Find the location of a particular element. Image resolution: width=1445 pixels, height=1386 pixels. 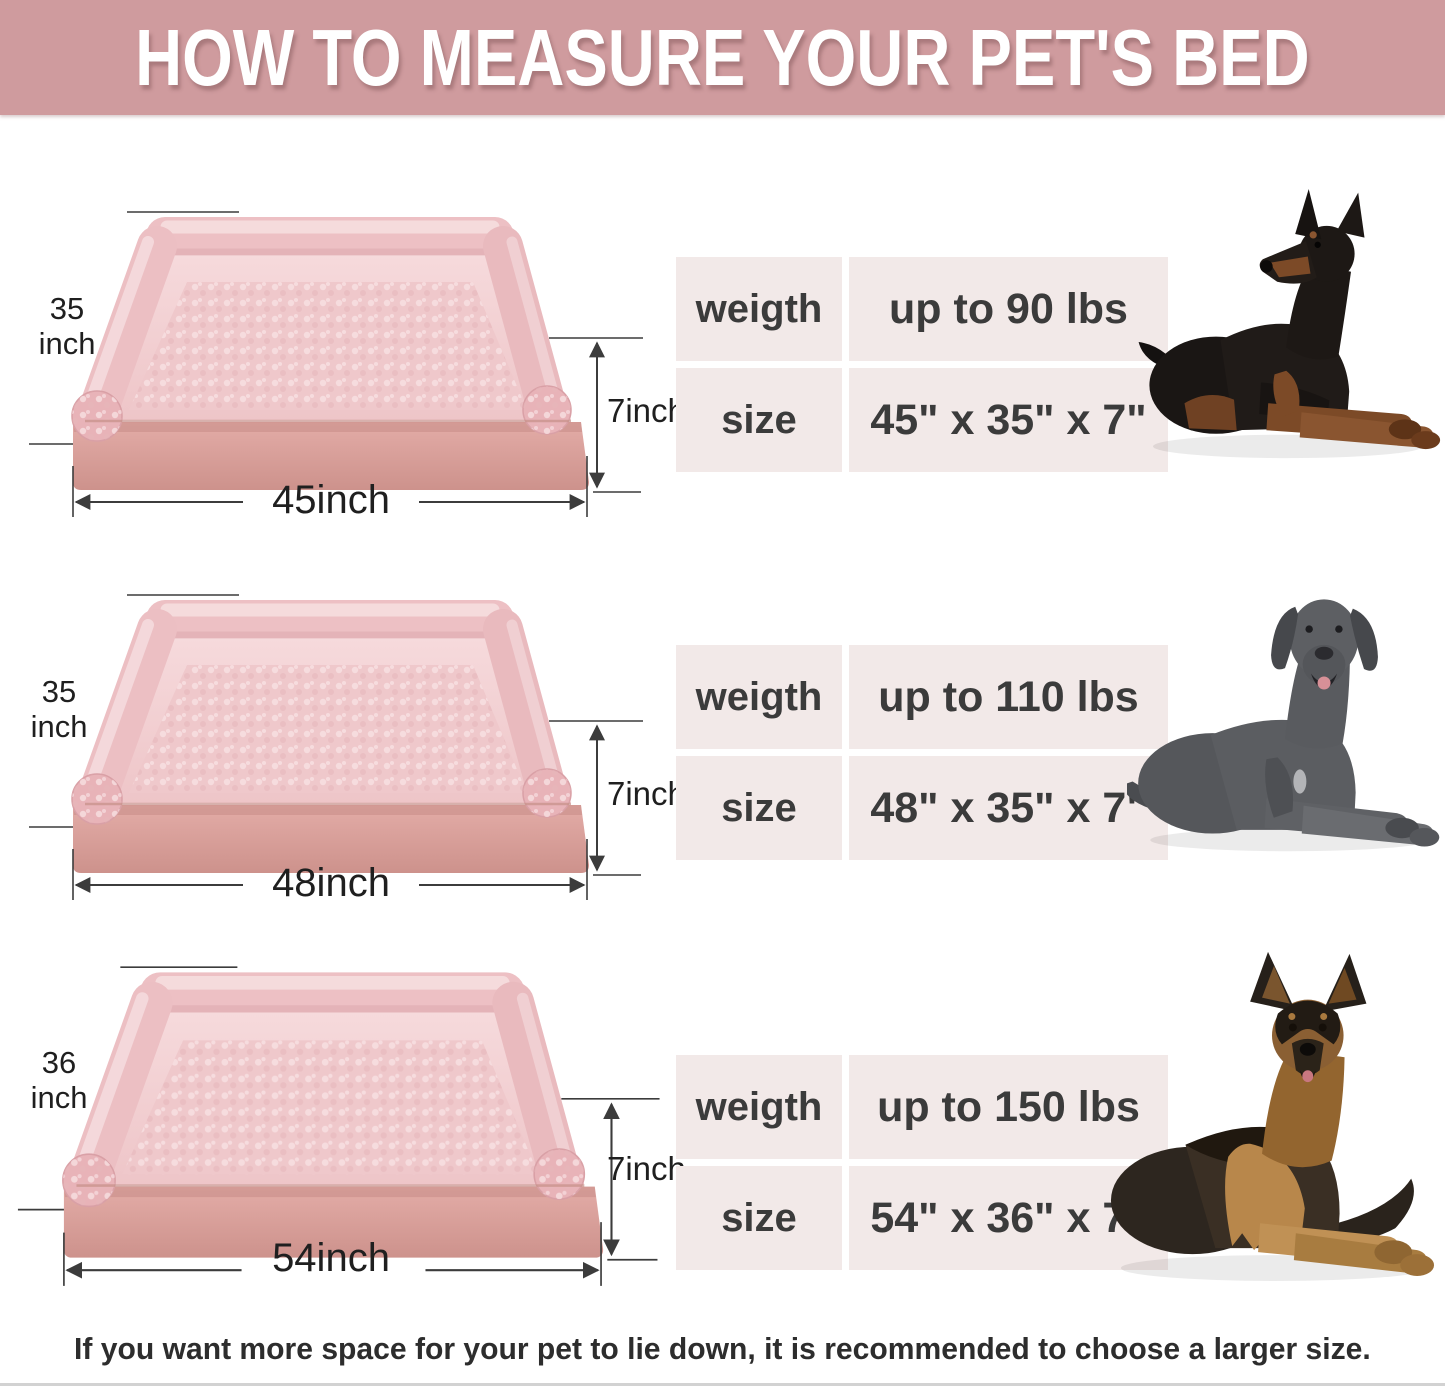

depth-dimension-label: 36 inch is located at coordinates (59, 1080).